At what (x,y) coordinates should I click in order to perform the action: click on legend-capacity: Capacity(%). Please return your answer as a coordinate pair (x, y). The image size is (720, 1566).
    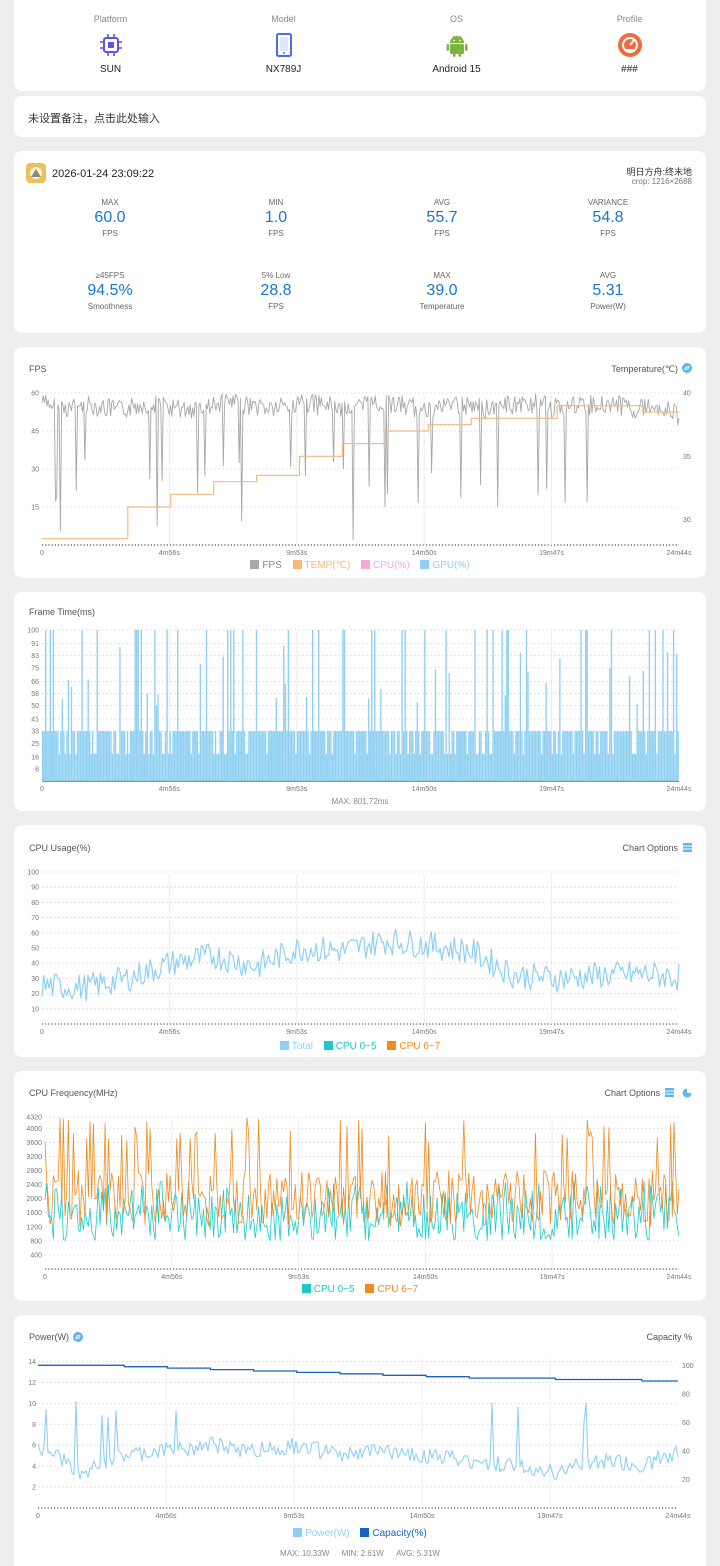
    Looking at the image, I should click on (393, 1533).